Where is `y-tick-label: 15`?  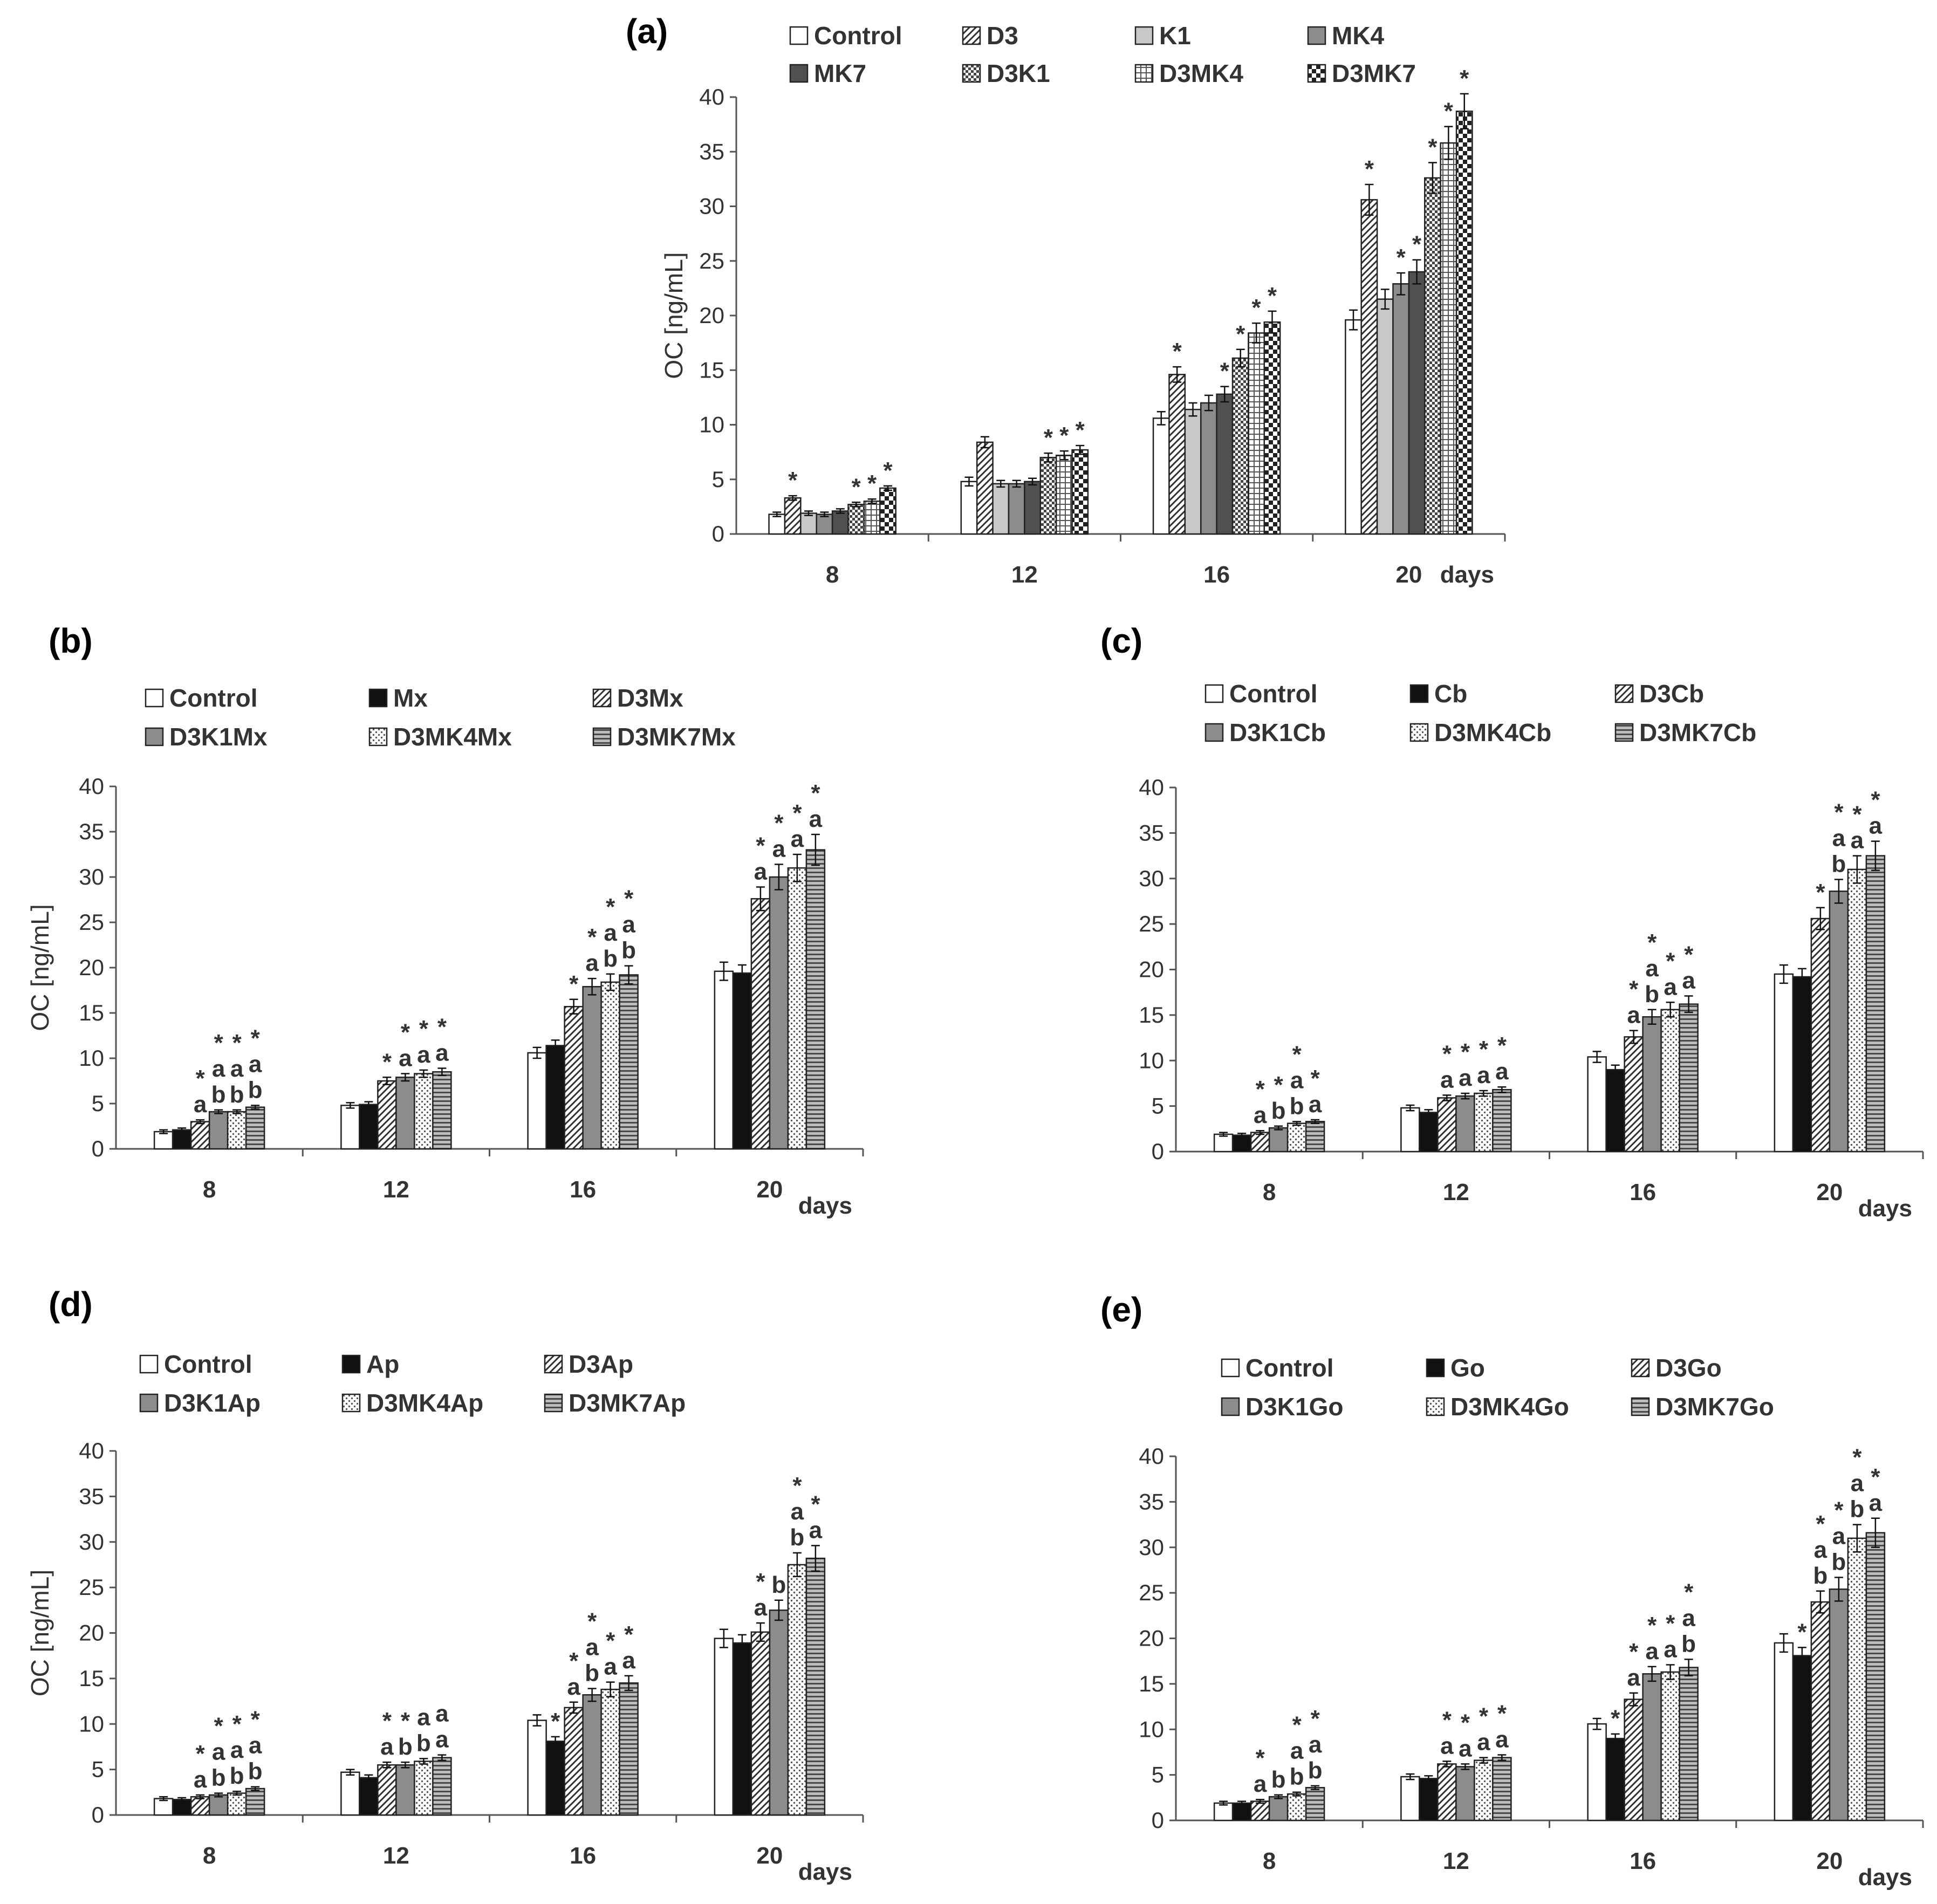
y-tick-label: 15 is located at coordinates (91, 1678).